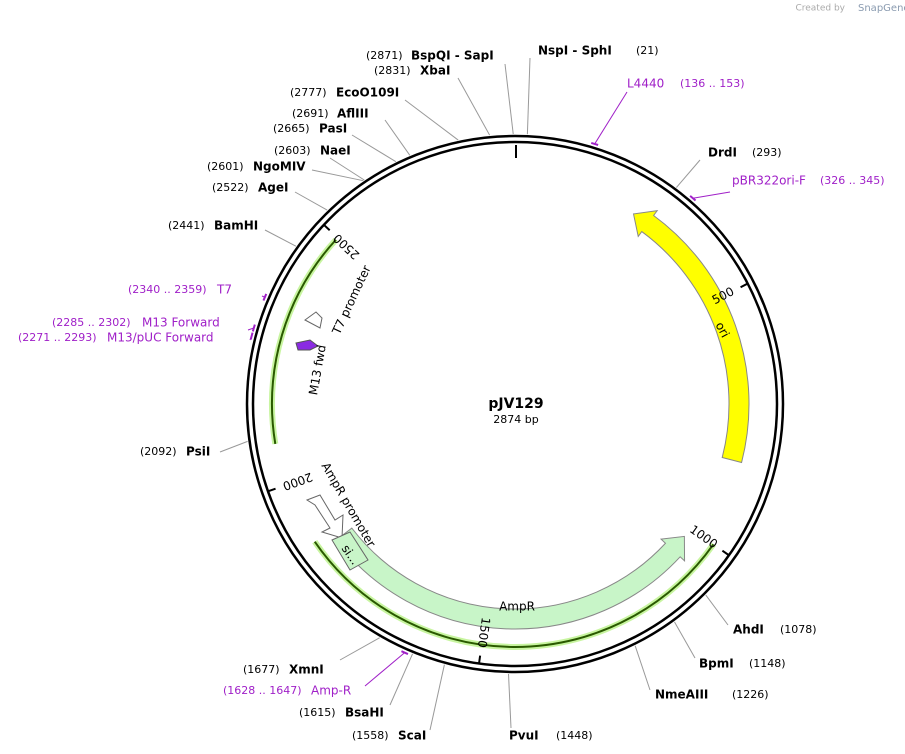 This screenshot has height=754, width=905. What do you see at coordinates (370, 735) in the screenshot?
I see `site-position: (1558)` at bounding box center [370, 735].